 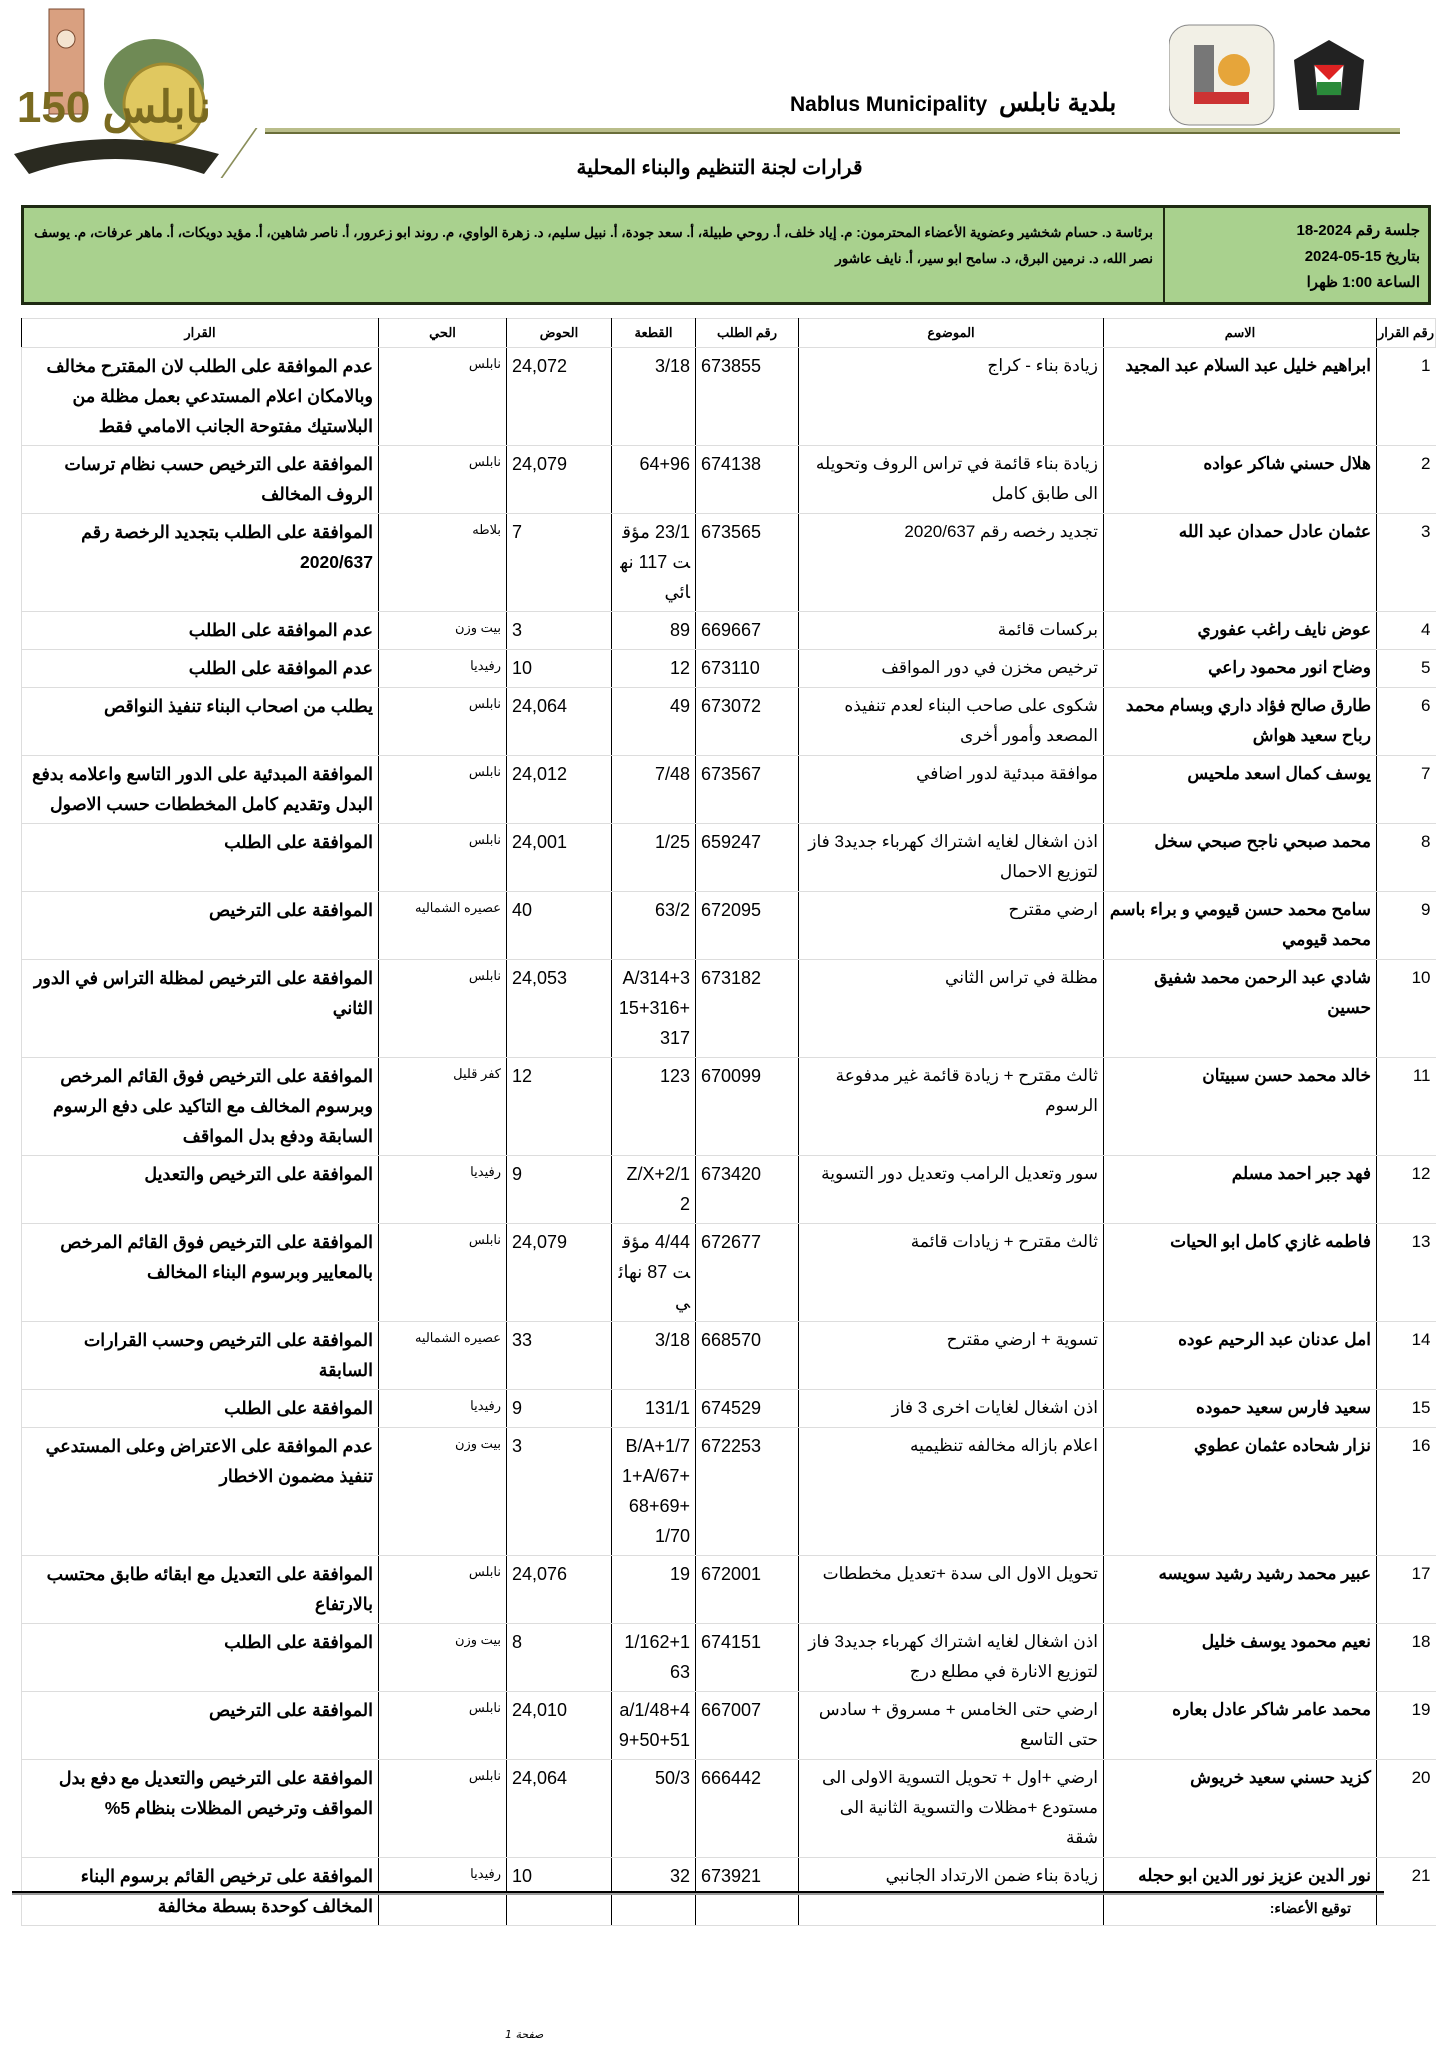 I want to click on cell-subject: اذن اشغال لغايات اخرى 3 فاز, so click(x=951, y=1408).